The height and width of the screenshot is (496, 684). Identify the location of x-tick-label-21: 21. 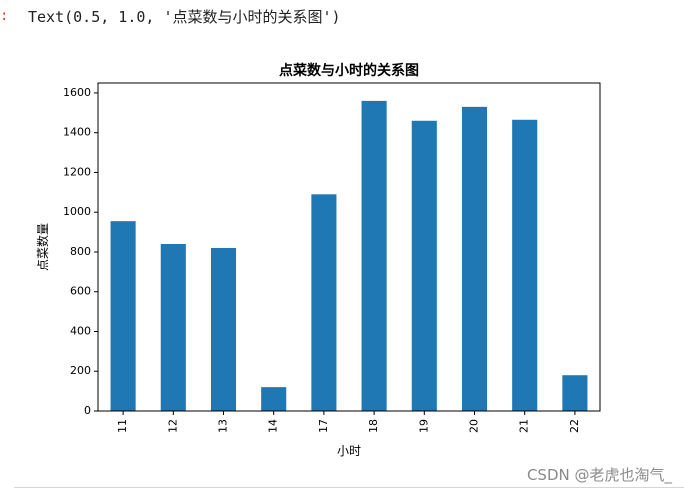
(524, 426).